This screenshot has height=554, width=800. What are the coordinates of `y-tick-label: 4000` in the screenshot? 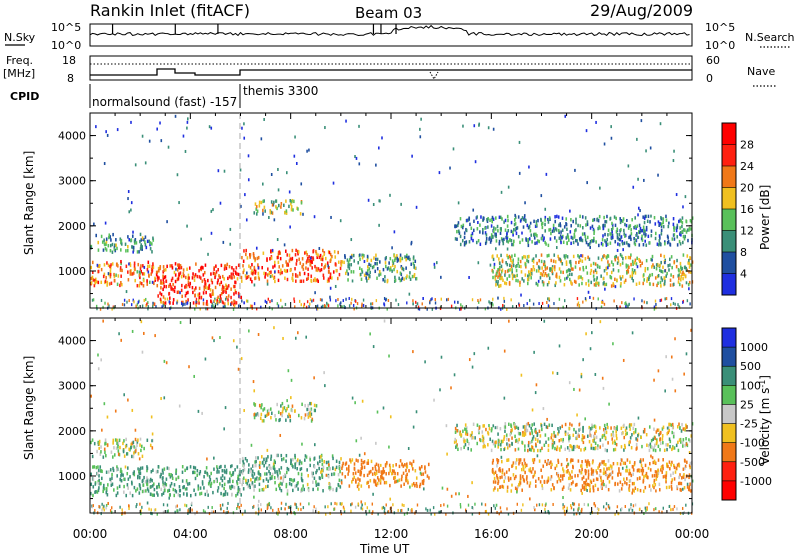 It's located at (72, 341).